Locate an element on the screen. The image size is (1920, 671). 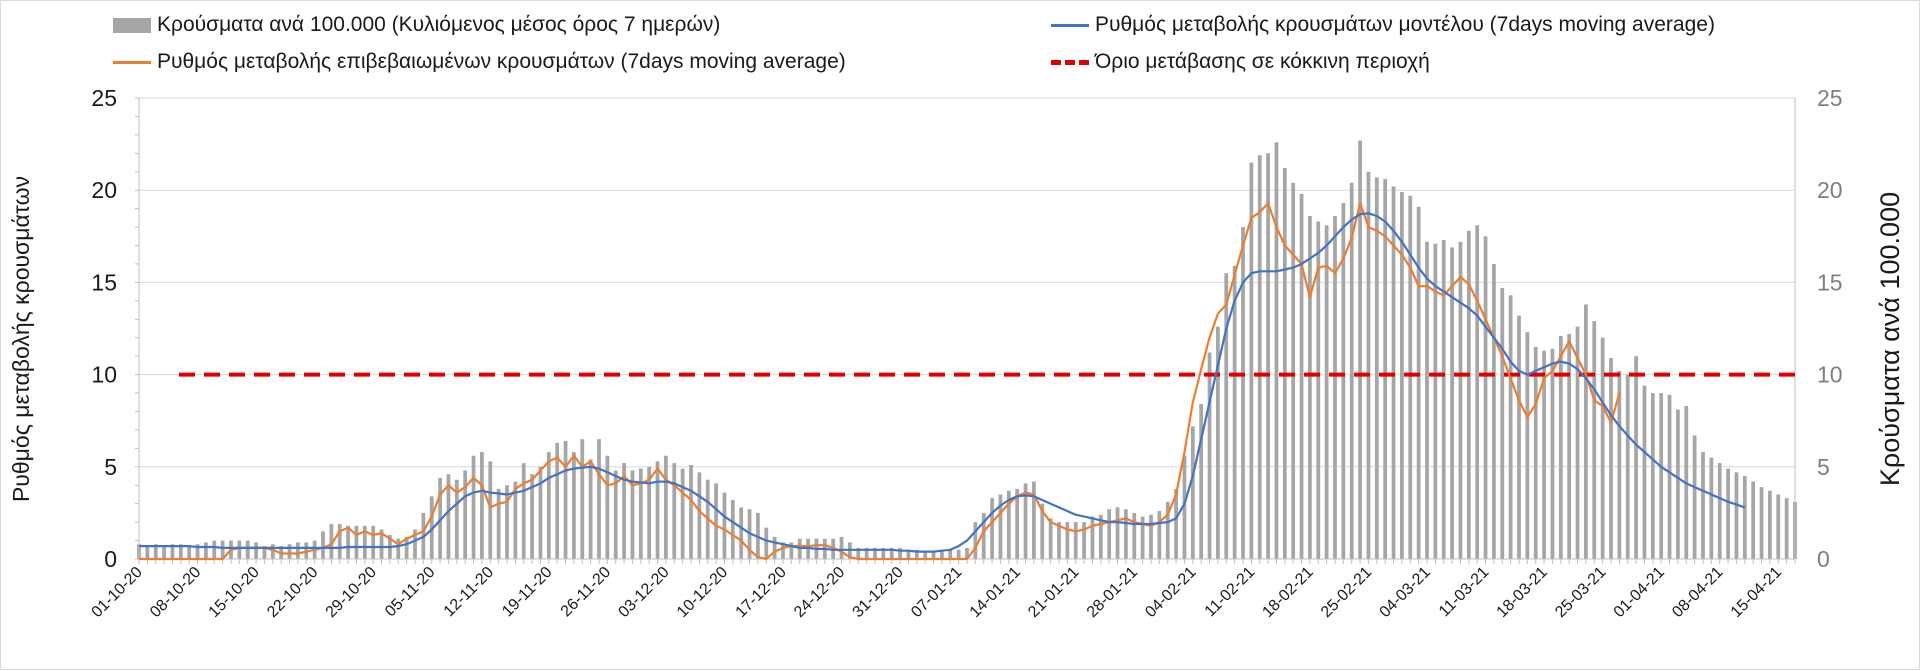
y-tick-label-left: 25 is located at coordinates (104, 98).